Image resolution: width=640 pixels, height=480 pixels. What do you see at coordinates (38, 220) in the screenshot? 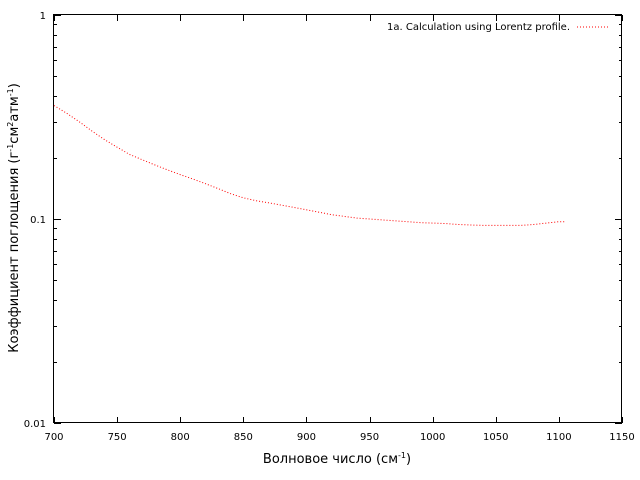
I see `y-tick-label: 0.1` at bounding box center [38, 220].